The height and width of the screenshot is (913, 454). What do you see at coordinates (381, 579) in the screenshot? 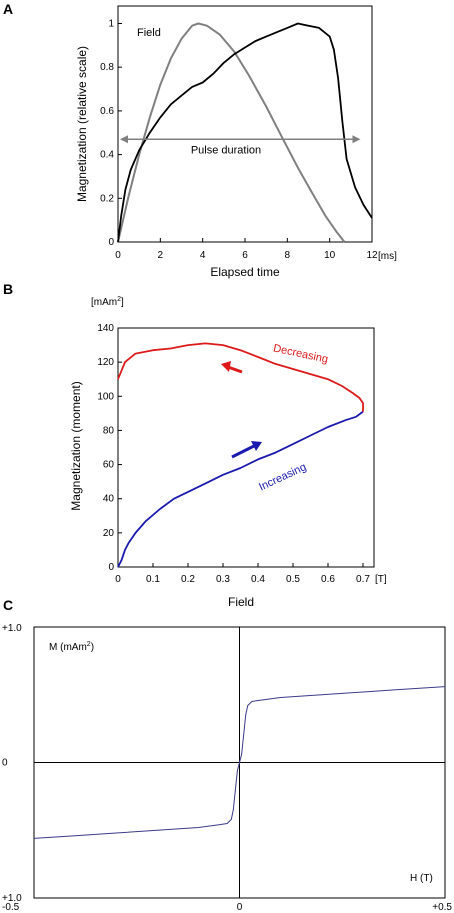
I see `panel-b-x-unit: [T]` at bounding box center [381, 579].